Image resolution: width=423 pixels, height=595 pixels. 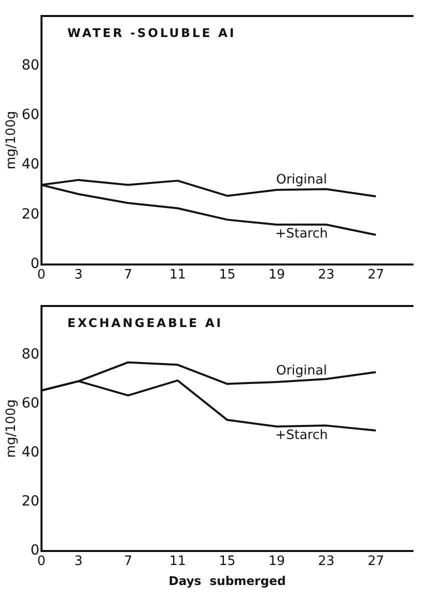 I want to click on text: EXCHANGEABLE AI, so click(x=145, y=323).